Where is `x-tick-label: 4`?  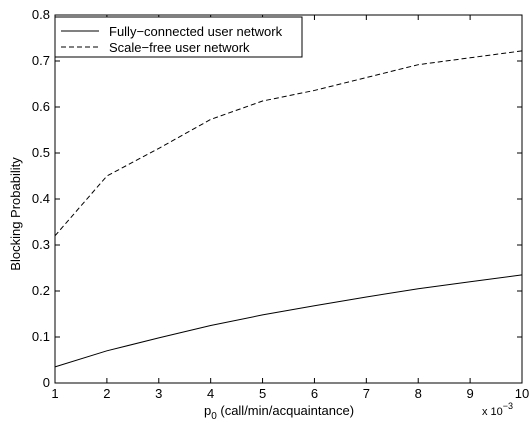
x-tick-label: 4 is located at coordinates (210, 393).